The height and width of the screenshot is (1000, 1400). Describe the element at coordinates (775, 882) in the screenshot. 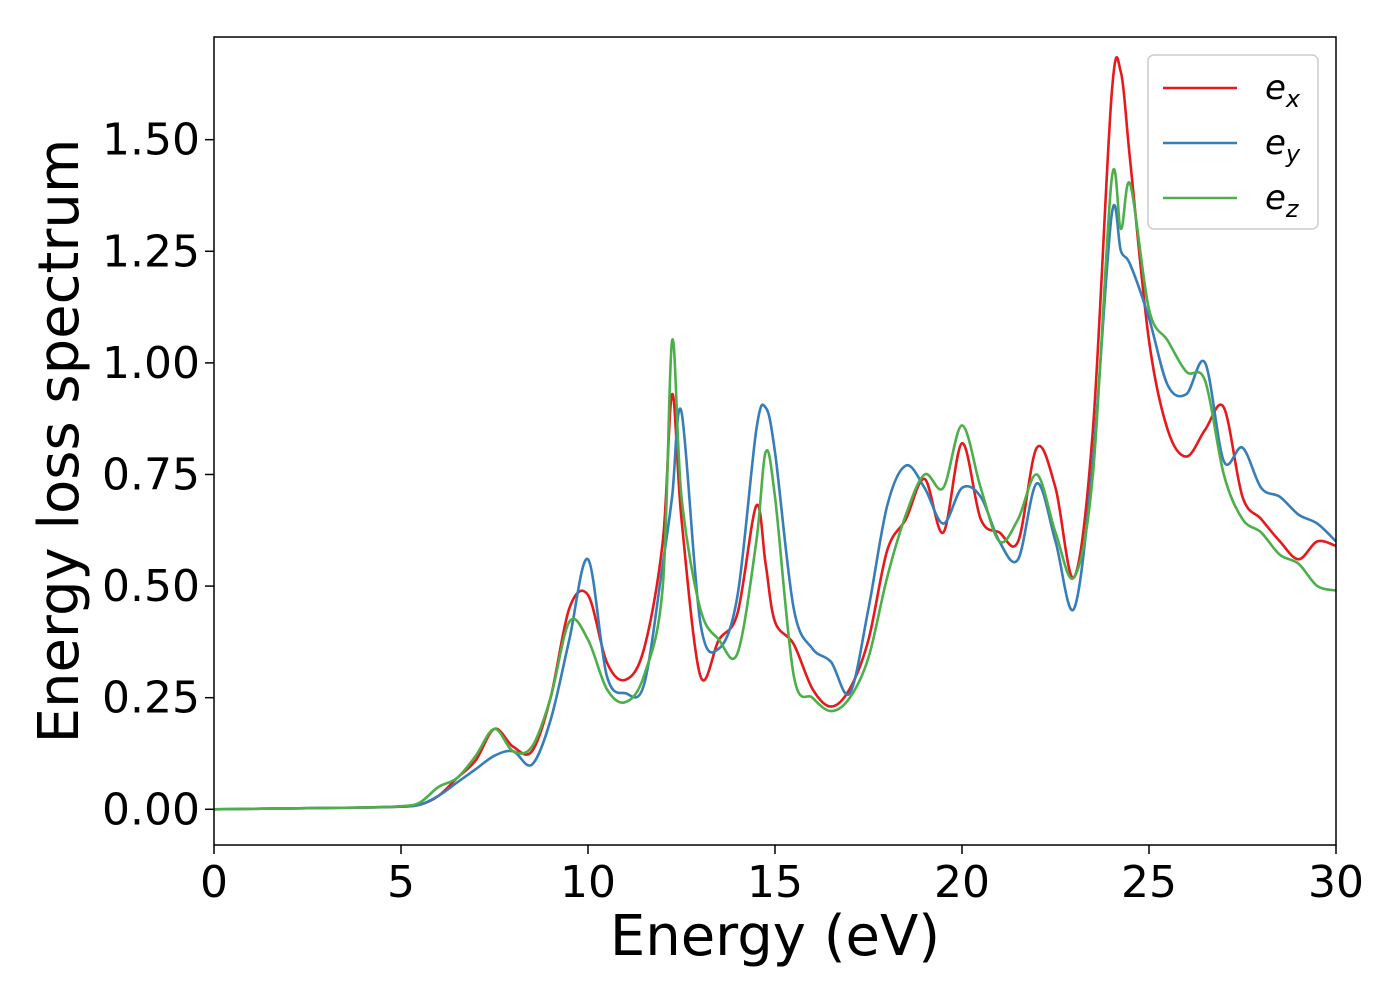

I see `x-tick-label: 15` at that location.